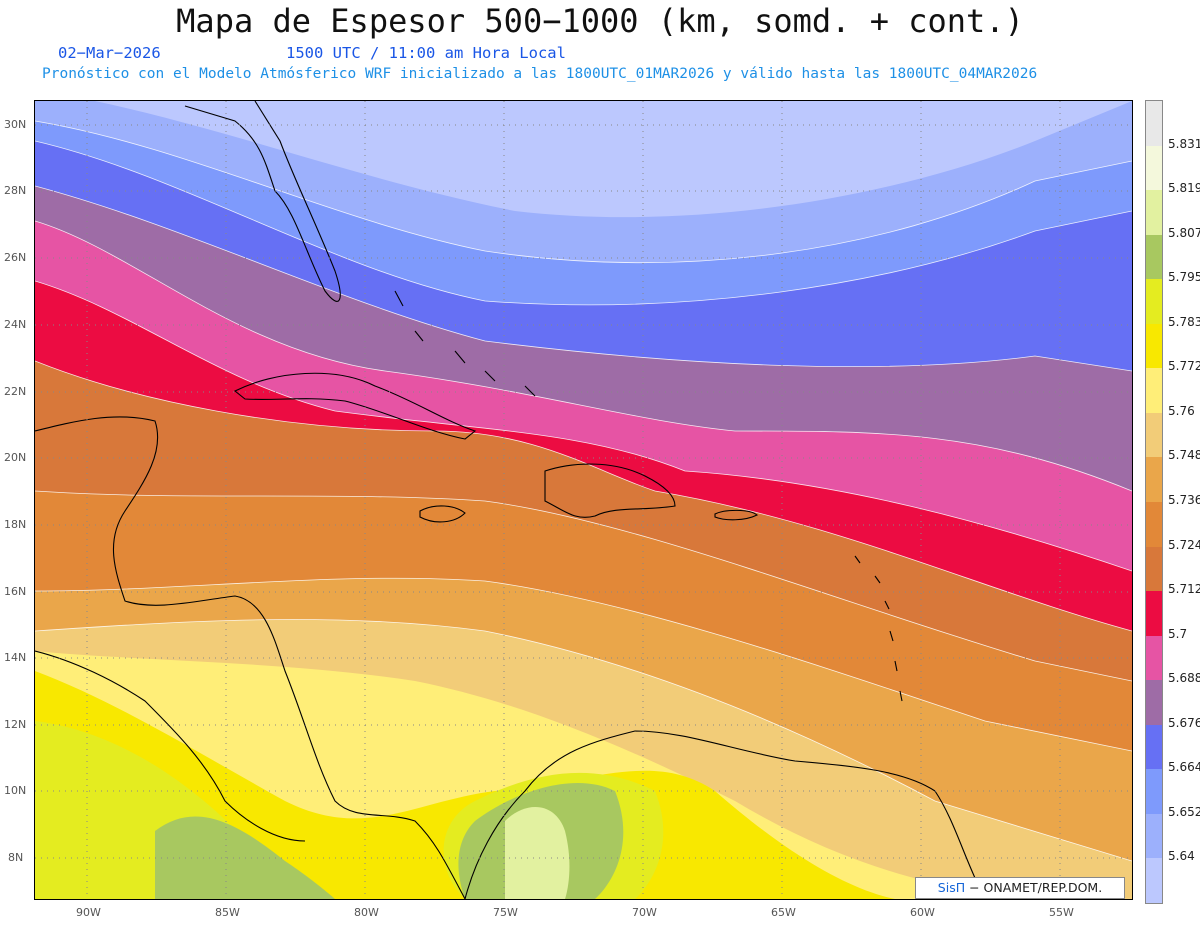  What do you see at coordinates (227, 912) in the screenshot?
I see `lon-label-85w: 85W` at bounding box center [227, 912].